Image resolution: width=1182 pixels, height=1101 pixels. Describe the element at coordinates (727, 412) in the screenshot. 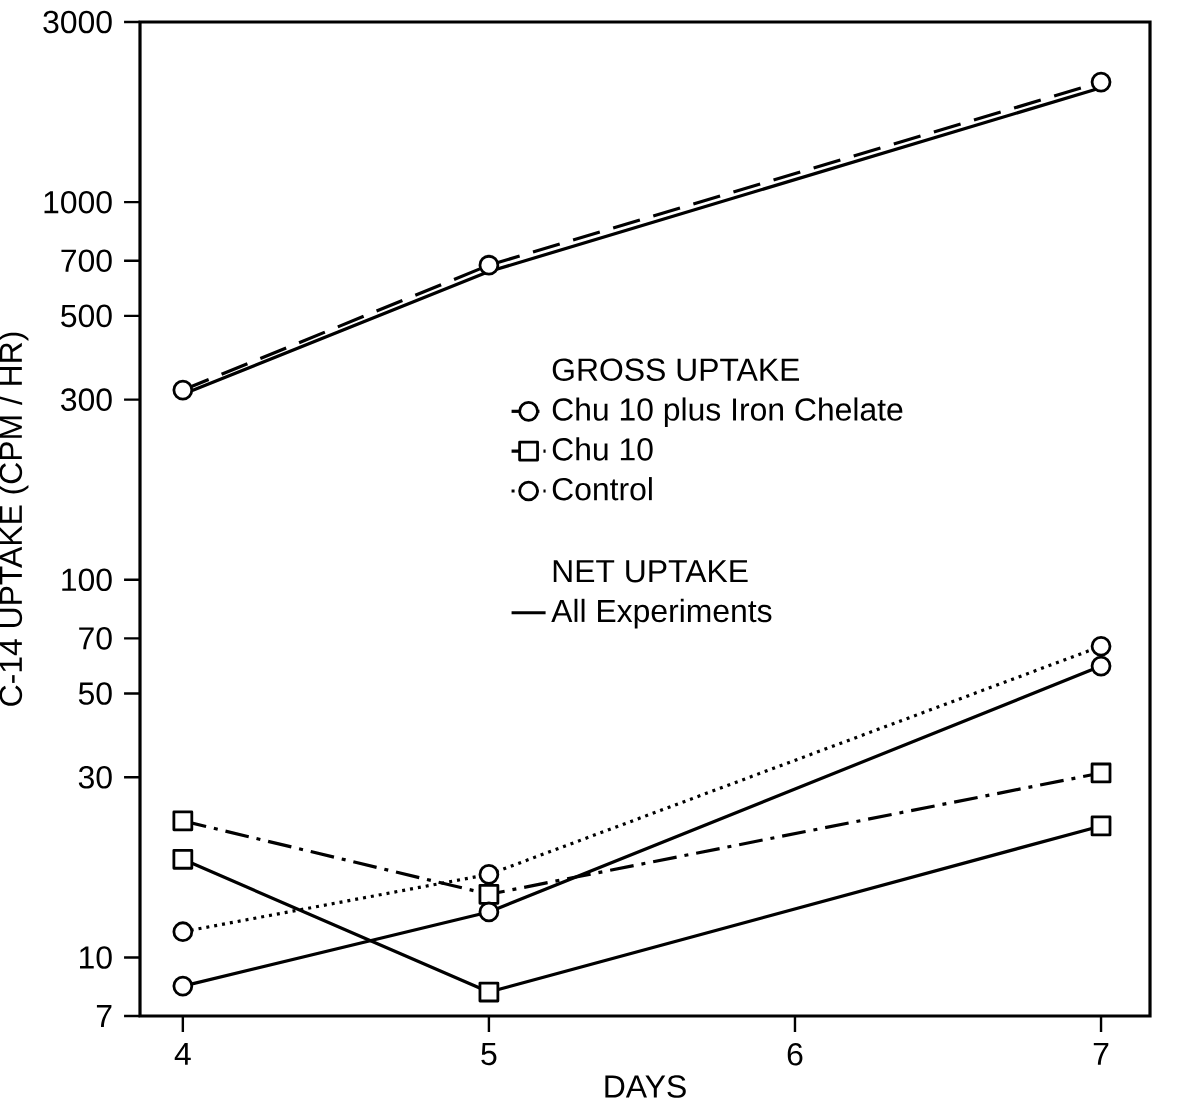

I see `legend-label: Chu 10 plus Iron Chelate` at that location.